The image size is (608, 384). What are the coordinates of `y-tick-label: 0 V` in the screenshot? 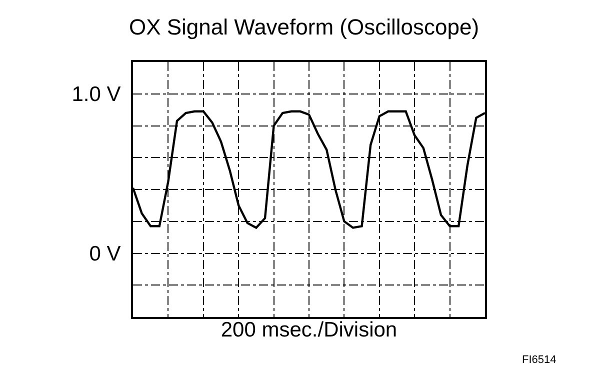 It's located at (105, 254).